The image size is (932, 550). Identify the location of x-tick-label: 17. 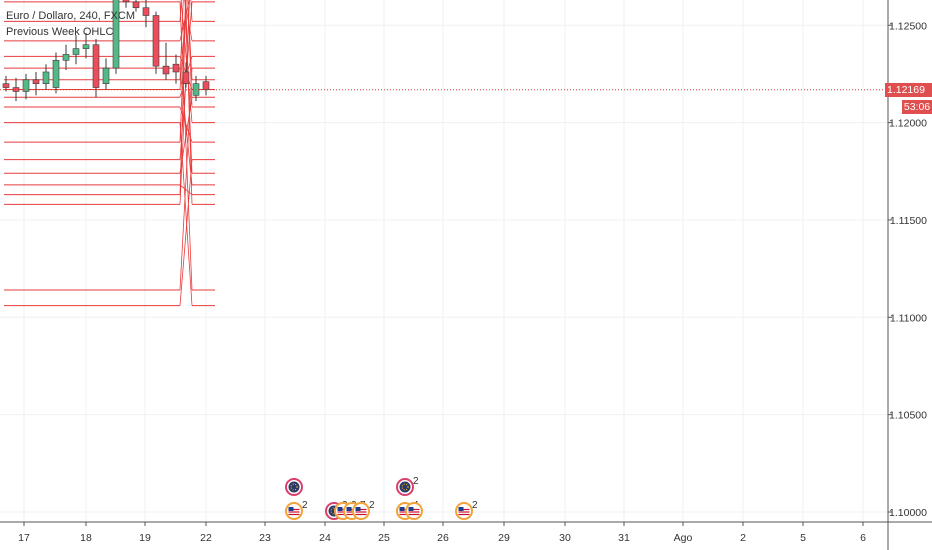
(24, 538).